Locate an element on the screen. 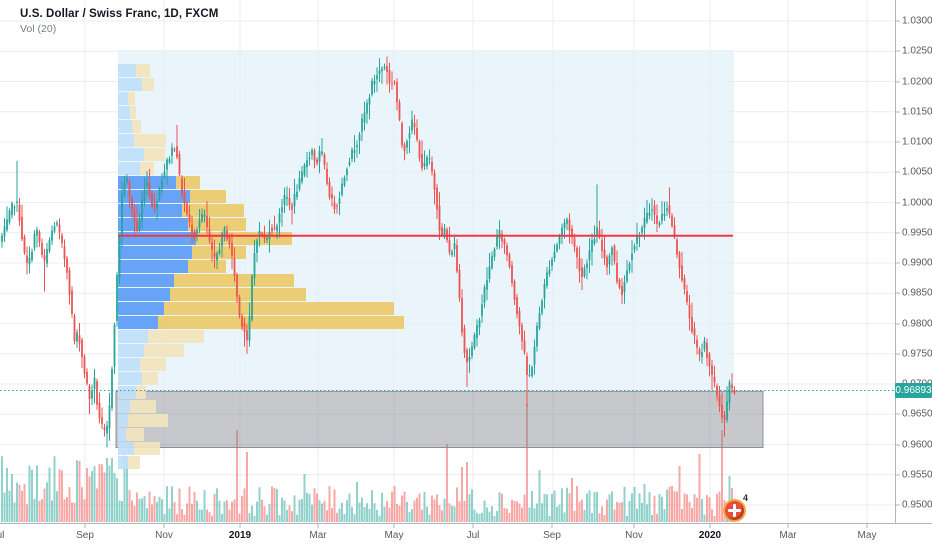 This screenshot has height=550, width=932. time-axis: Jul Sep Nov 2019 Mar May Jul Sep Nov 2020 Mar May is located at coordinates (466, 537).